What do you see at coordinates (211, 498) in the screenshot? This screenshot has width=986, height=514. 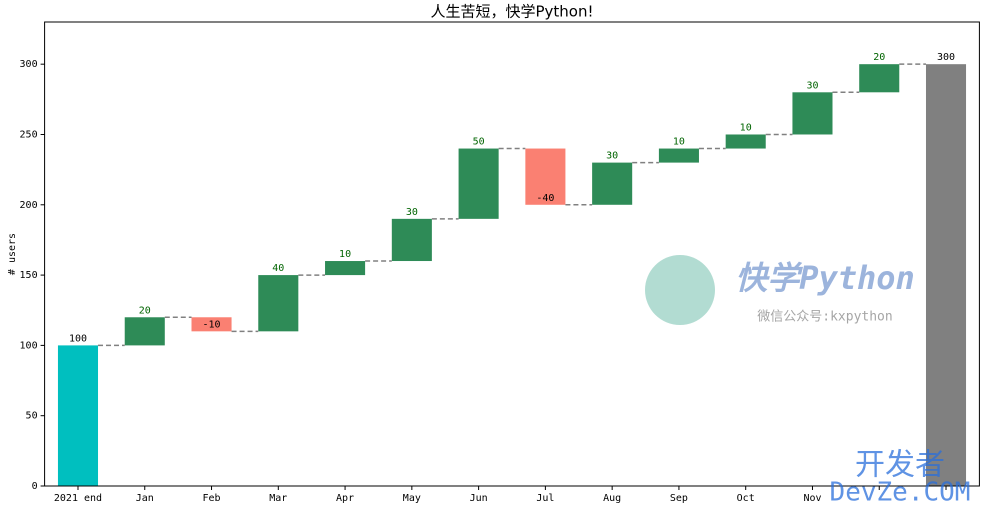 I see `x-tick-label: Feb` at bounding box center [211, 498].